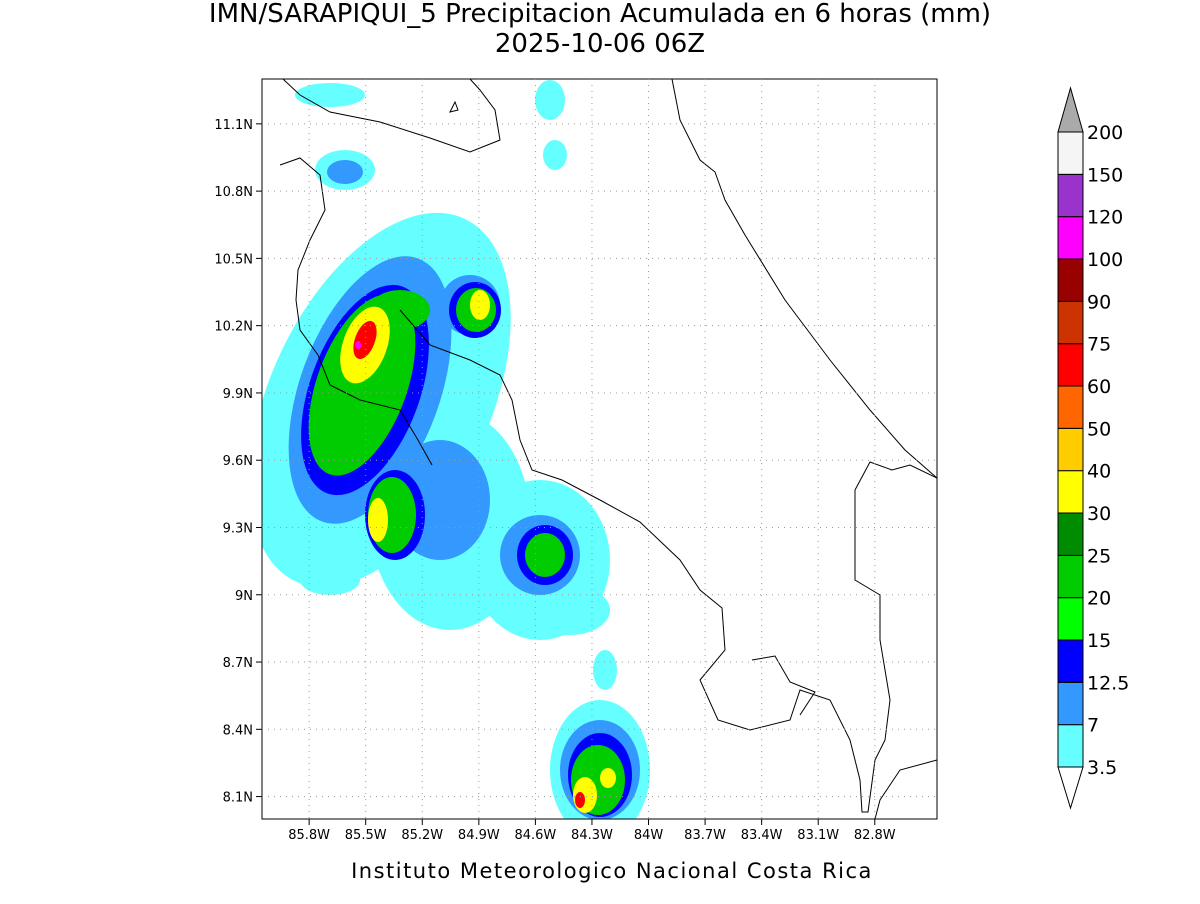  Describe the element at coordinates (592, 835) in the screenshot. I see `x-tick-label: 84.3W` at that location.